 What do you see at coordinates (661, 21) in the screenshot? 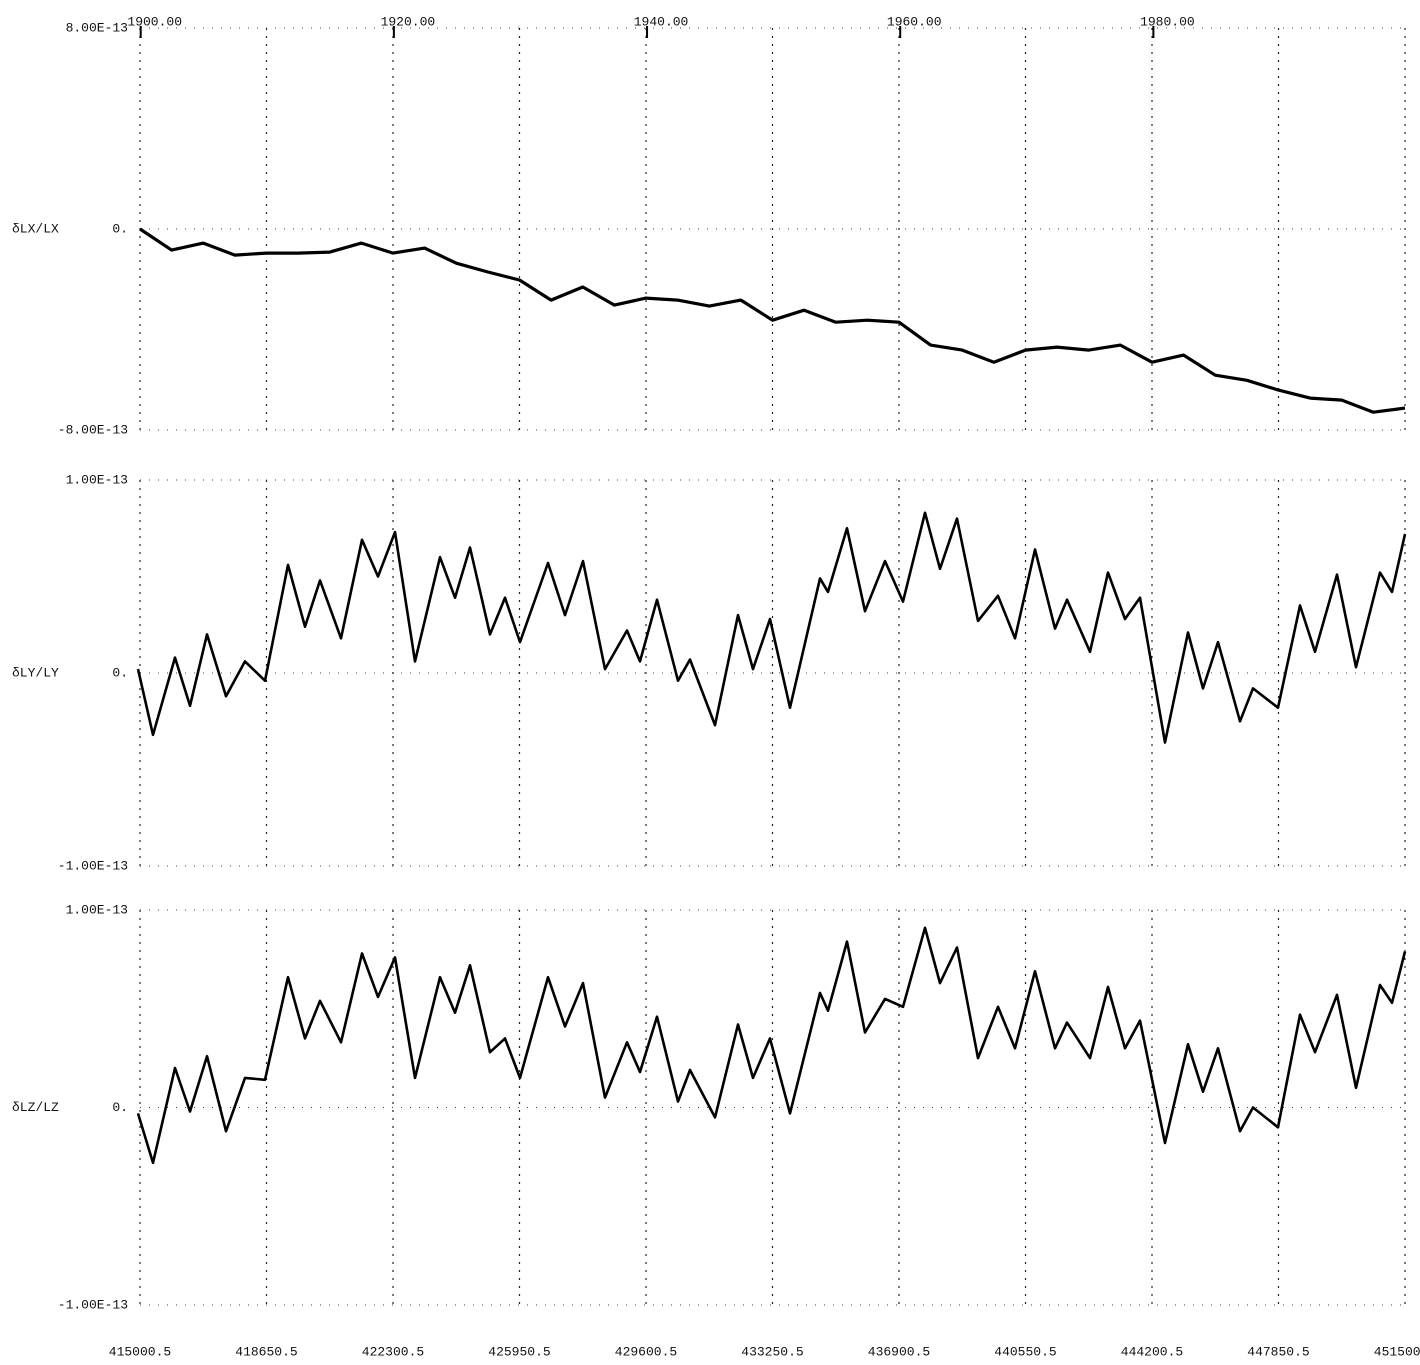
I see `top-tick-label: 1940.00` at bounding box center [661, 21].